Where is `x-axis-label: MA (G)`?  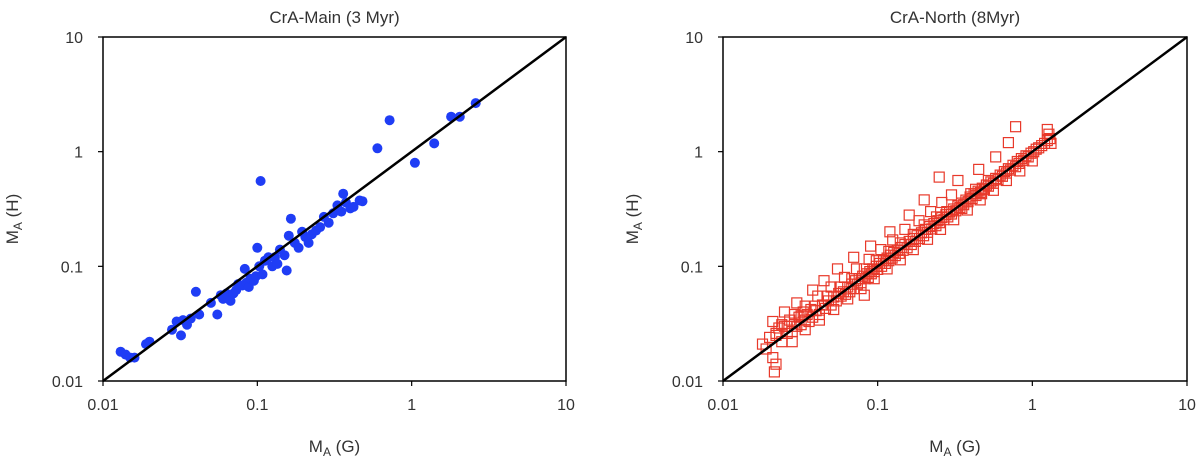
x-axis-label: MA (G) is located at coordinates (334, 448).